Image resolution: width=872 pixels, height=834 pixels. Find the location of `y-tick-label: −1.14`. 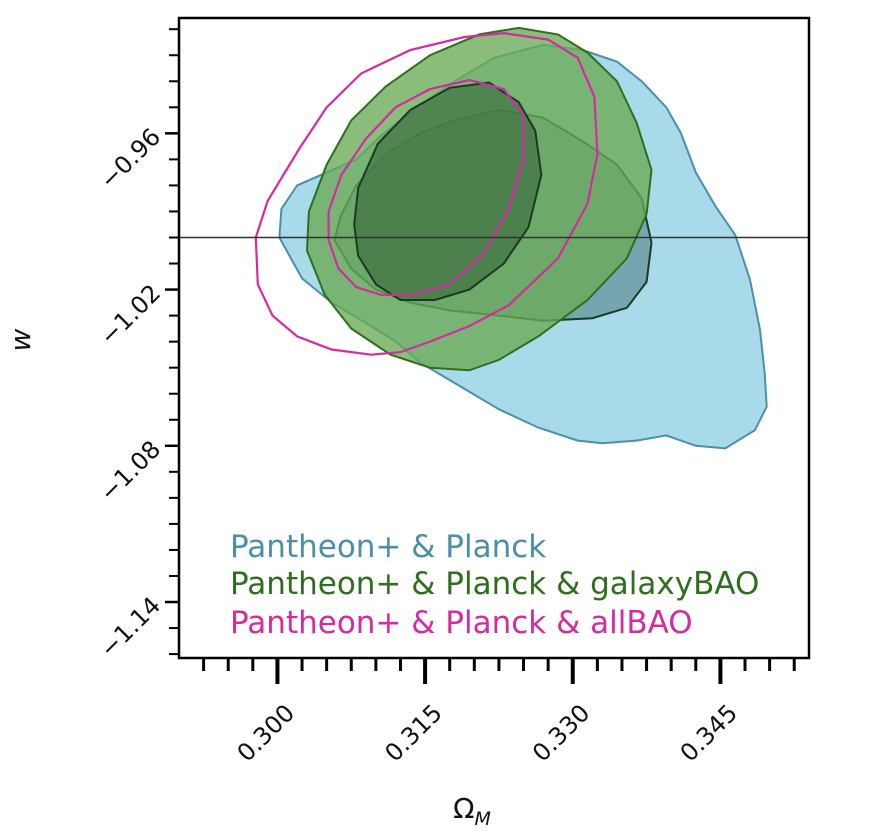

y-tick-label: −1.14 is located at coordinates (130, 627).